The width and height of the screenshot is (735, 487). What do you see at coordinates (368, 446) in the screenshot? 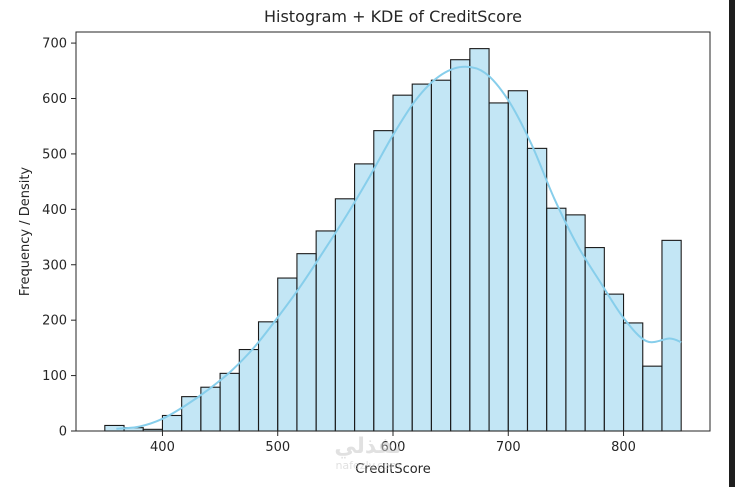
I see `watermark-text: نفذلي` at bounding box center [368, 446].